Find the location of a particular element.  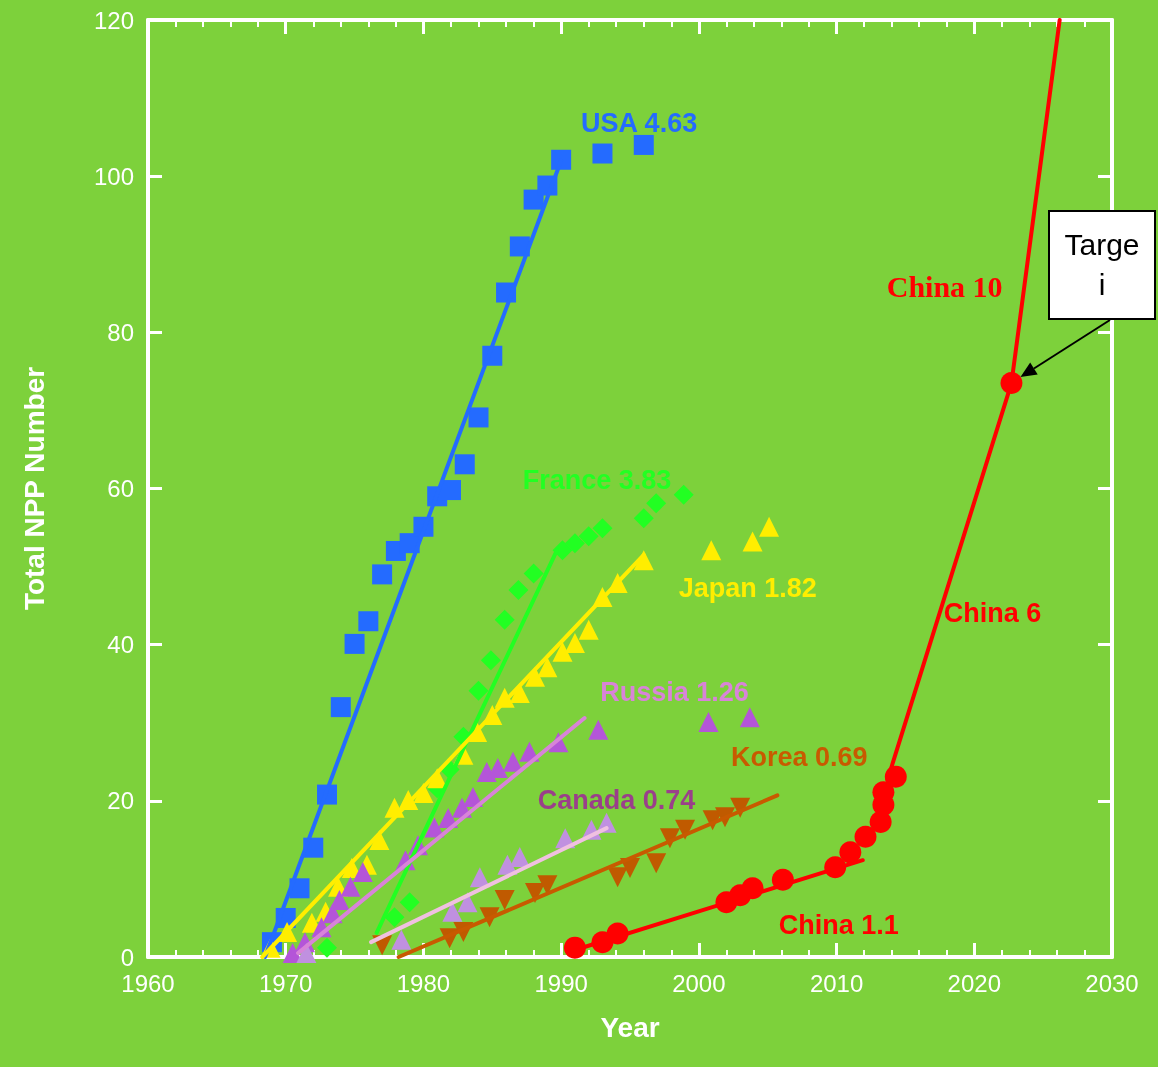

series-label: China 6 is located at coordinates (992, 613).